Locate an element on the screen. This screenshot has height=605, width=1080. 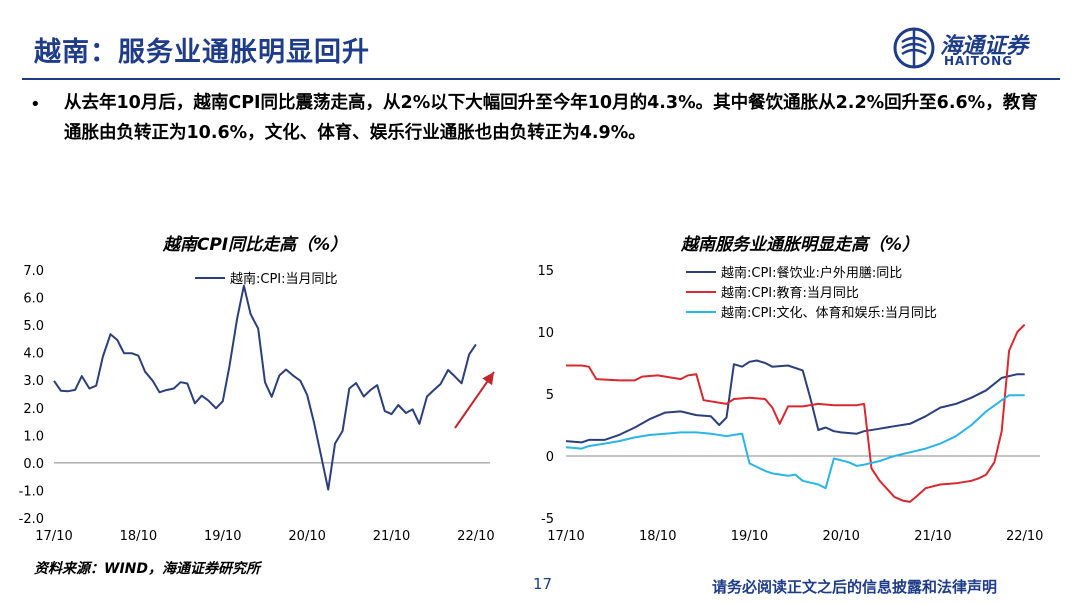
page-title: 越南：服务业通胀明显回升 is located at coordinates (202, 52).